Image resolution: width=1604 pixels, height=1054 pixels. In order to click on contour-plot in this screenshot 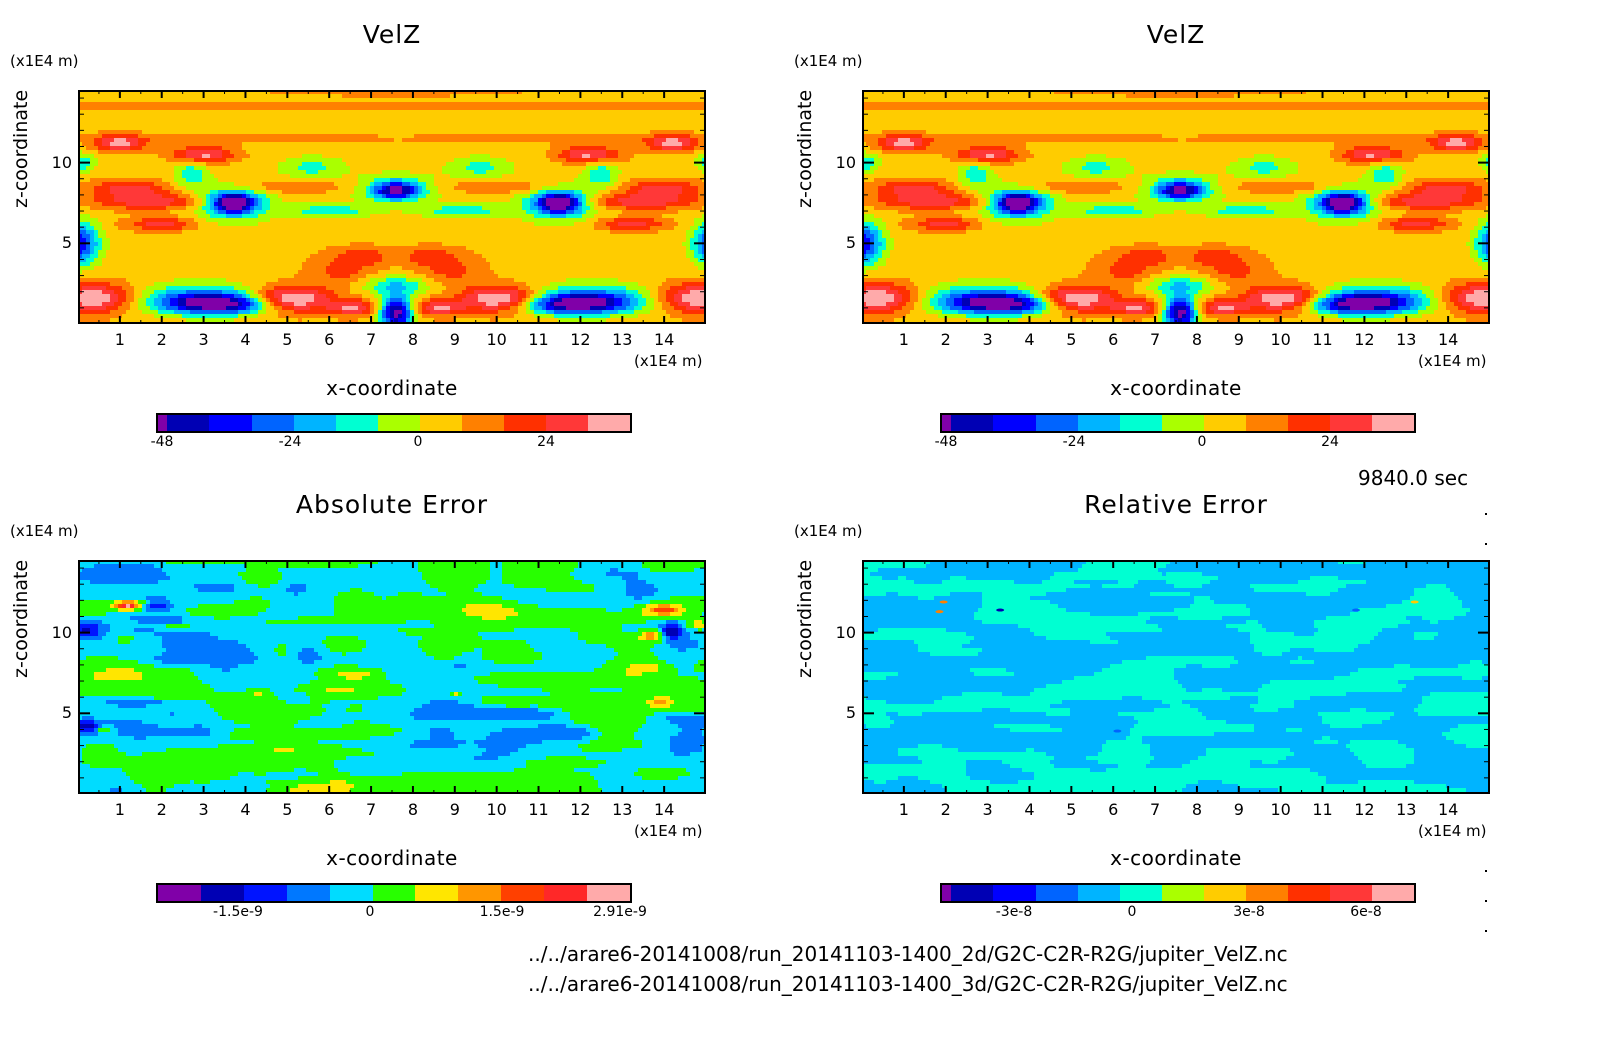, I will do `click(1176, 207)`.